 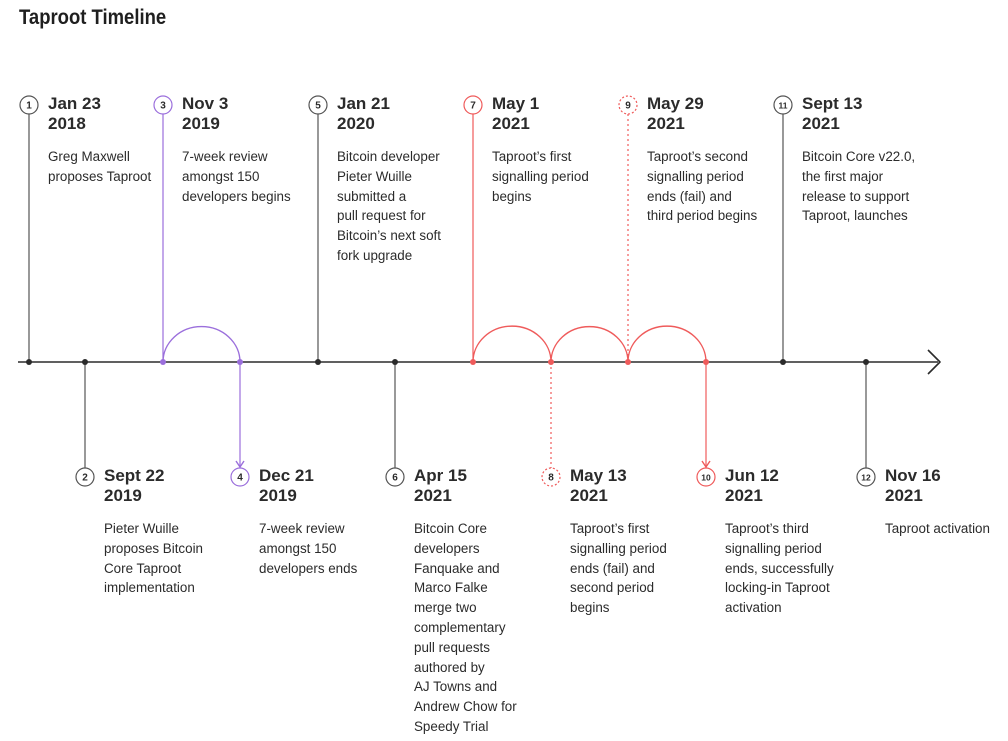 What do you see at coordinates (460, 627) in the screenshot?
I see `event-description-line: complementary` at bounding box center [460, 627].